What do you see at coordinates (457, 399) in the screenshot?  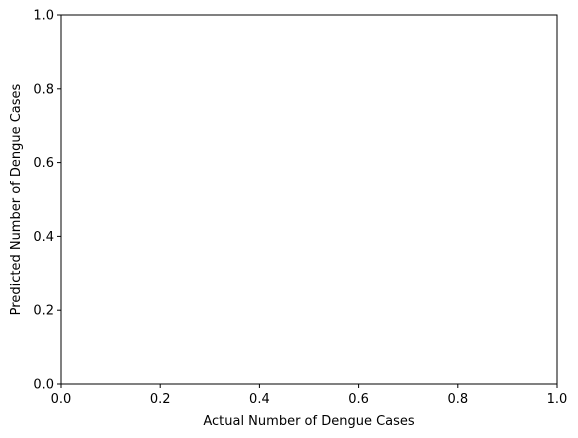 I see `x-tick-label: 0.8` at bounding box center [457, 399].